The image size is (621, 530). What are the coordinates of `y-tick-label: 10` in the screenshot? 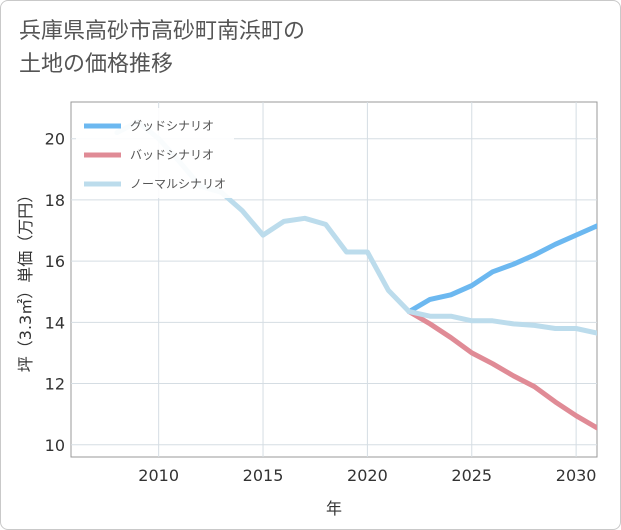 It's located at (55, 445).